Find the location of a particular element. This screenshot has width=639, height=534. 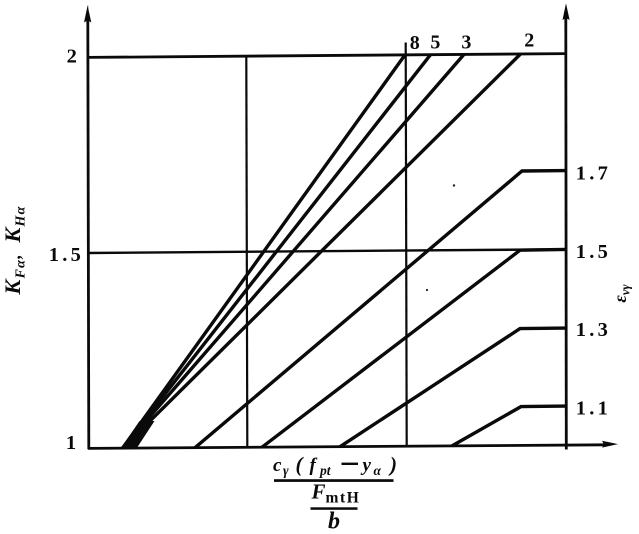

svg-text: y is located at coordinates (366, 465).